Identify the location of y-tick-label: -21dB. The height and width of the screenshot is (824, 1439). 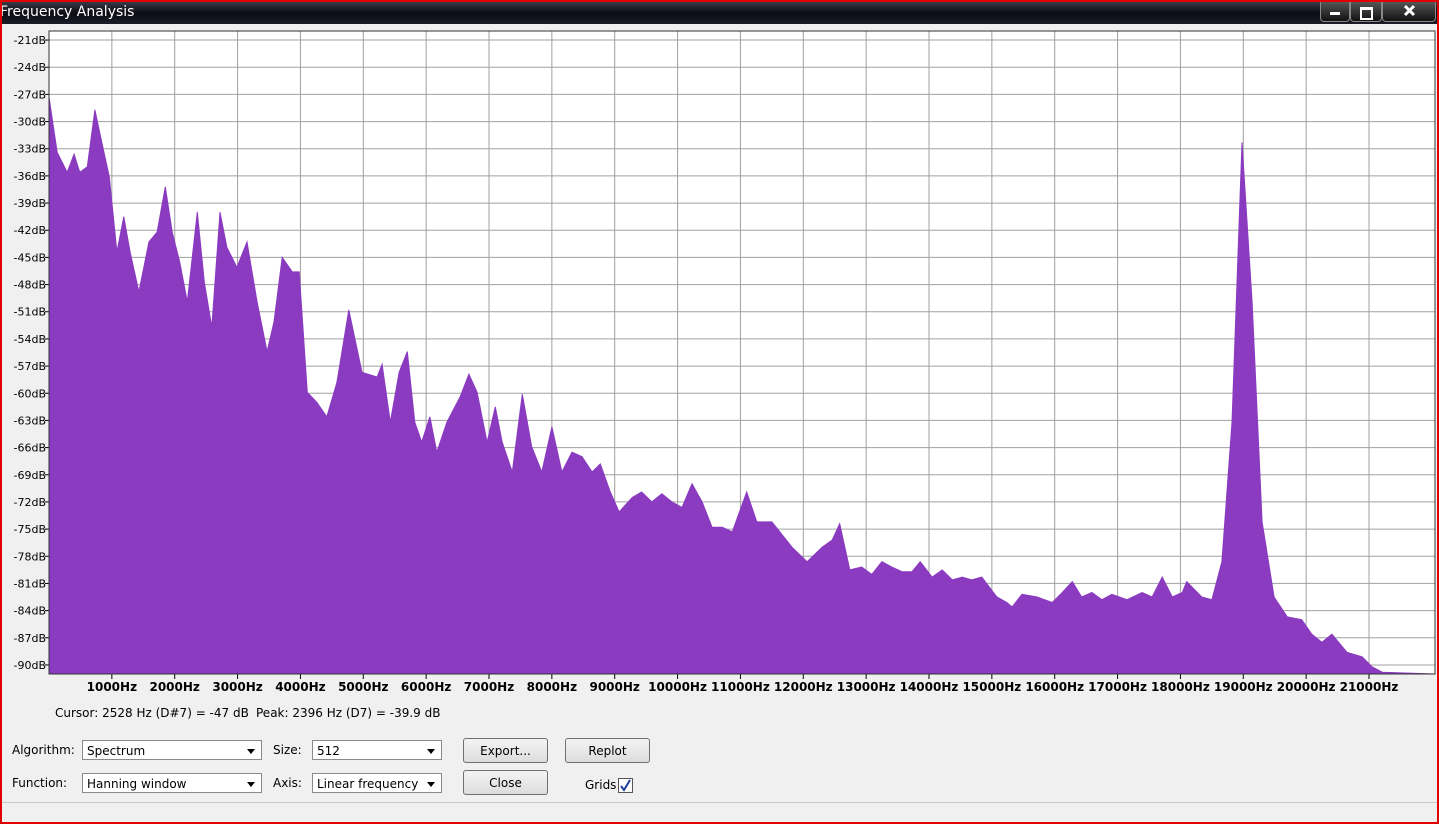
(30, 40).